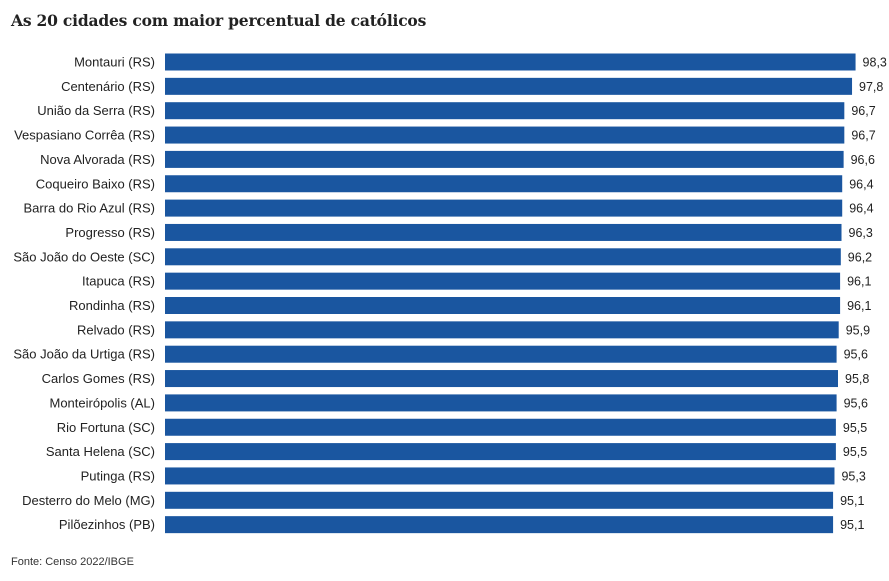 This screenshot has height=581, width=889. Describe the element at coordinates (863, 160) in the screenshot. I see `value-label: 96,6` at that location.